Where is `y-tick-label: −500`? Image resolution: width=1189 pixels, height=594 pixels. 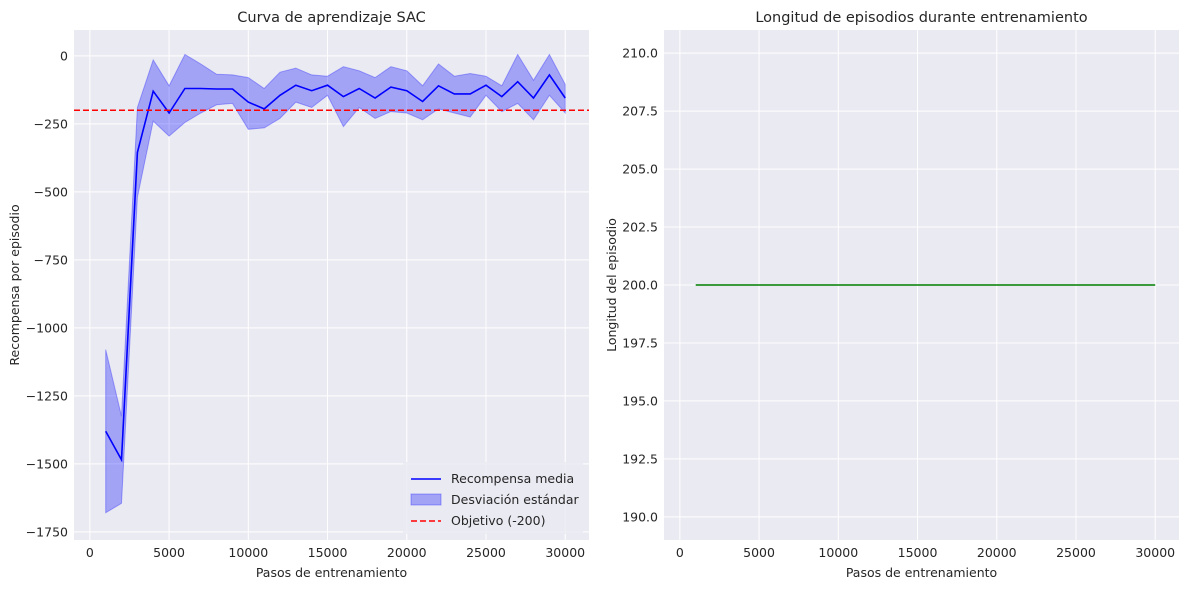
y-tick-label: −500 is located at coordinates (51, 191).